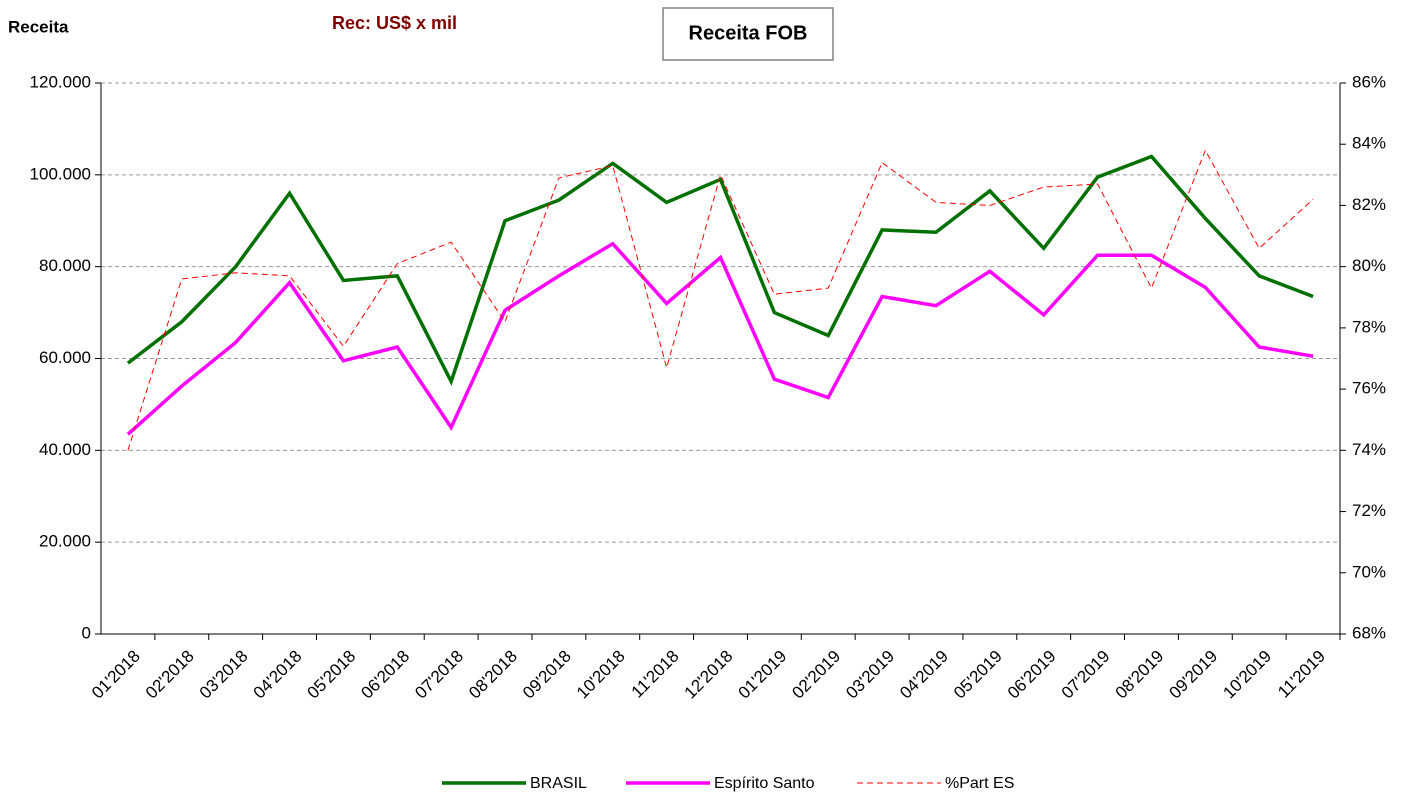  I want to click on y2-tick-label: 84%, so click(1369, 143).